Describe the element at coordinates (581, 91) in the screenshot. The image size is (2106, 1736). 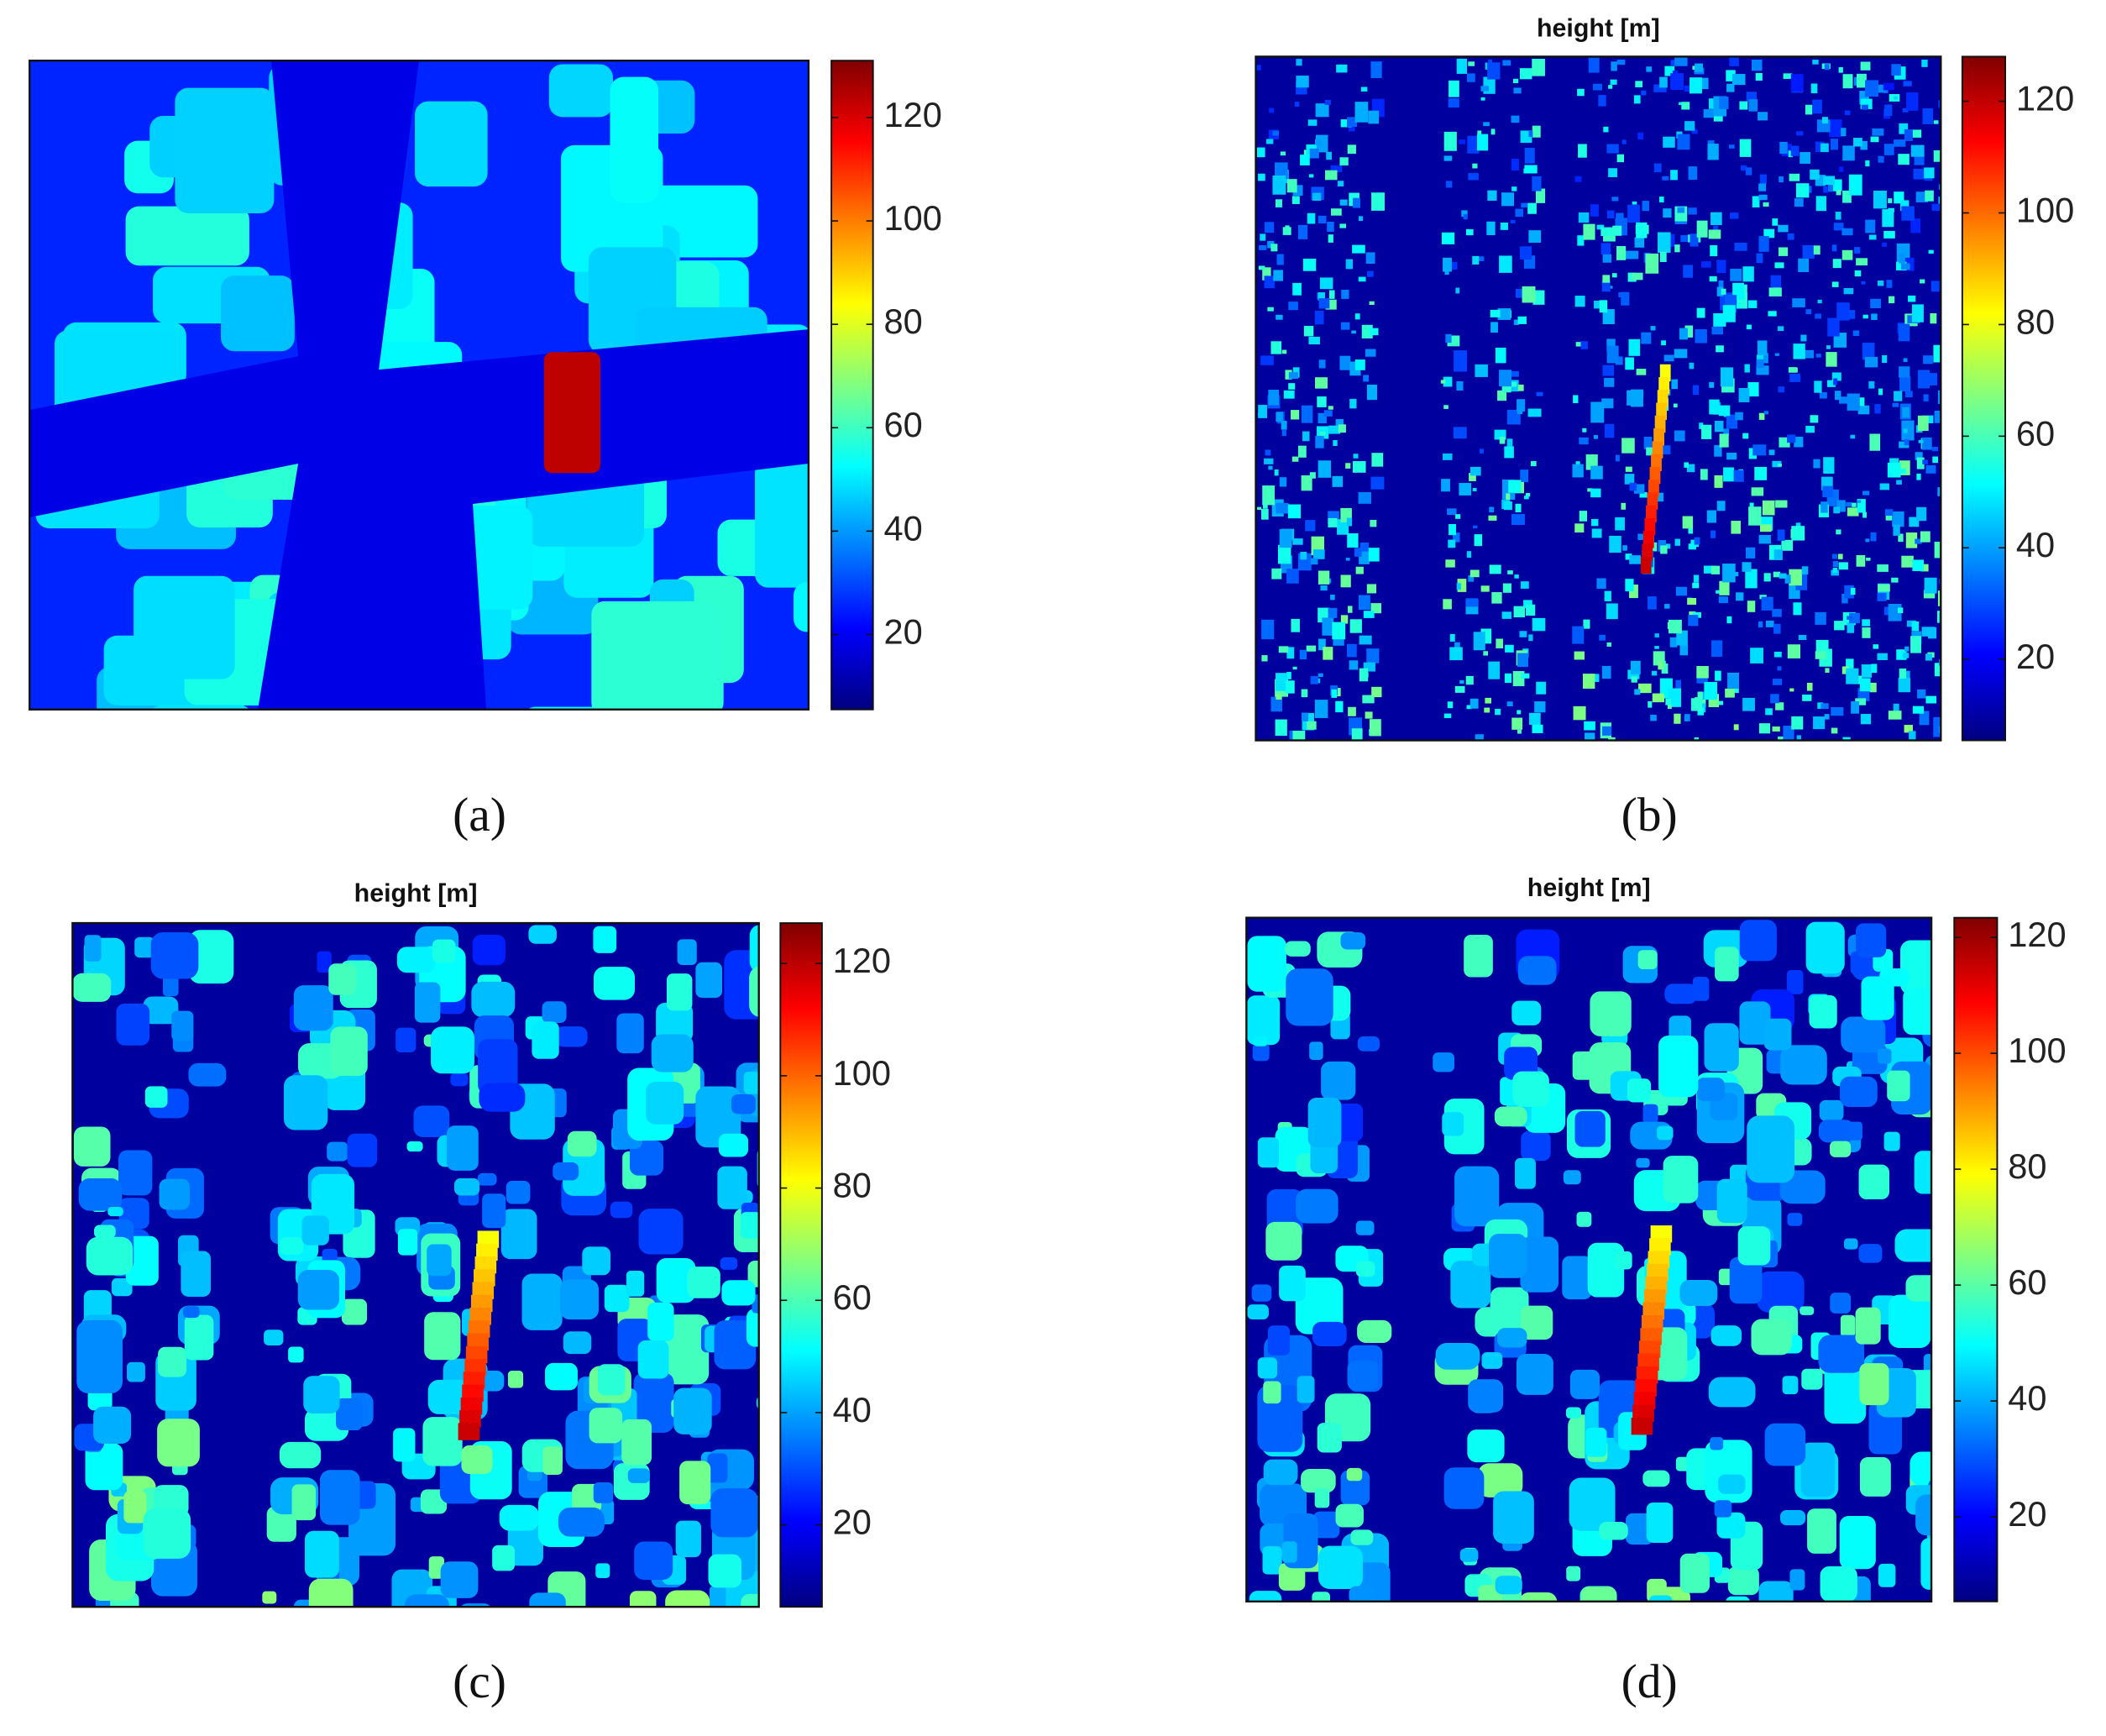
I see `building` at that location.